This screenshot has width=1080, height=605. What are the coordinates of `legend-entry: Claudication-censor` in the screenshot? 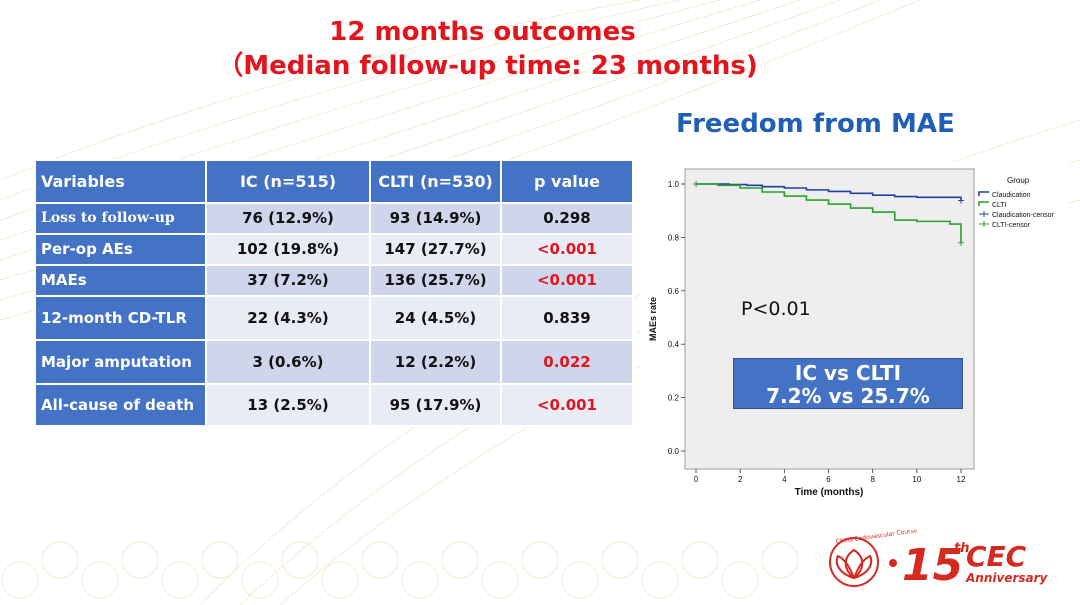 It's located at (1017, 215).